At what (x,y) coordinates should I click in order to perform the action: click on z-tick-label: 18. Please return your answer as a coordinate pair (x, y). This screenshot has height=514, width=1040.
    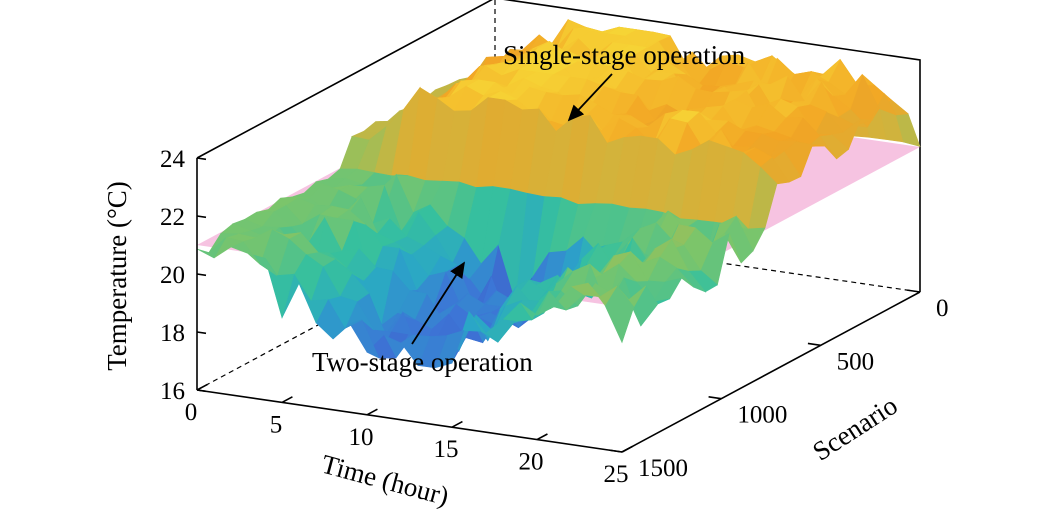
    Looking at the image, I should click on (172, 333).